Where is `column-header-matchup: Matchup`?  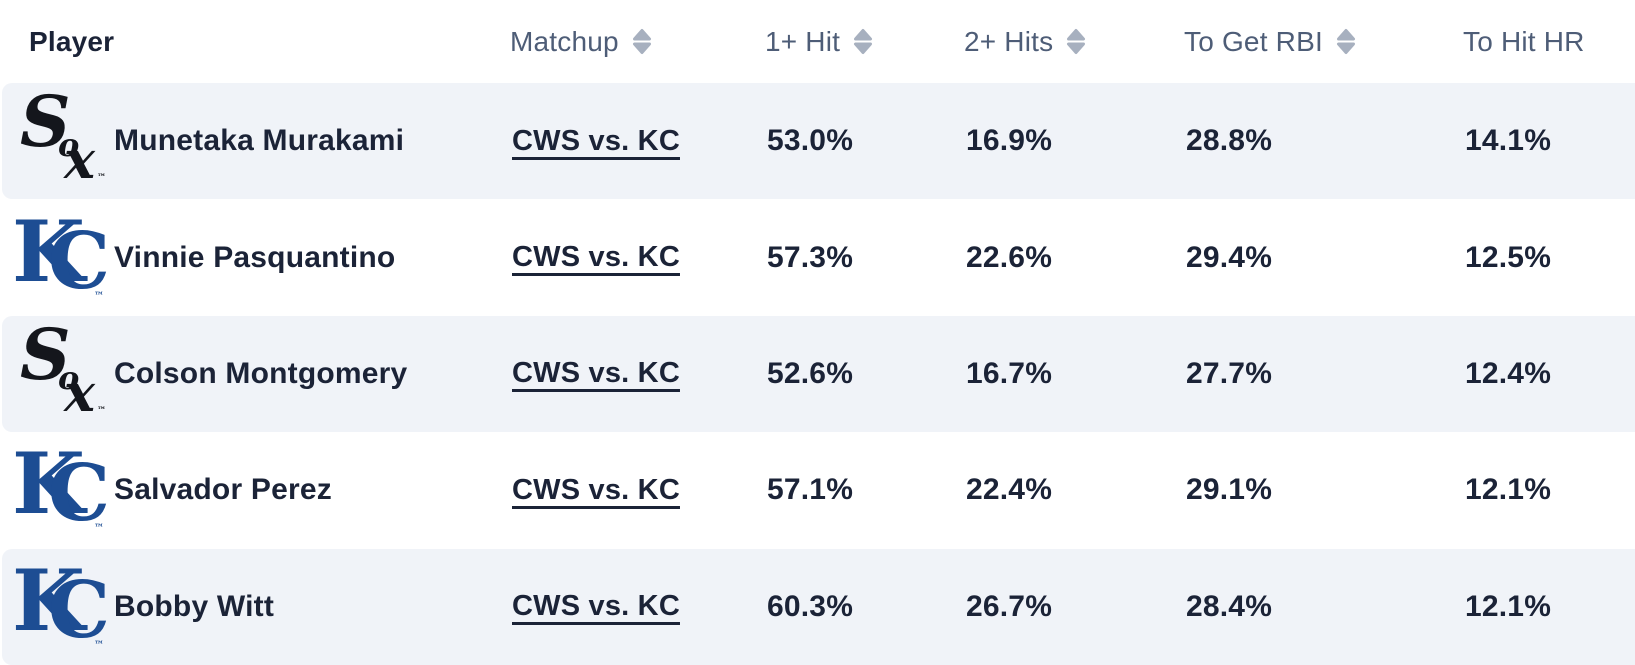
column-header-matchup: Matchup is located at coordinates (581, 42).